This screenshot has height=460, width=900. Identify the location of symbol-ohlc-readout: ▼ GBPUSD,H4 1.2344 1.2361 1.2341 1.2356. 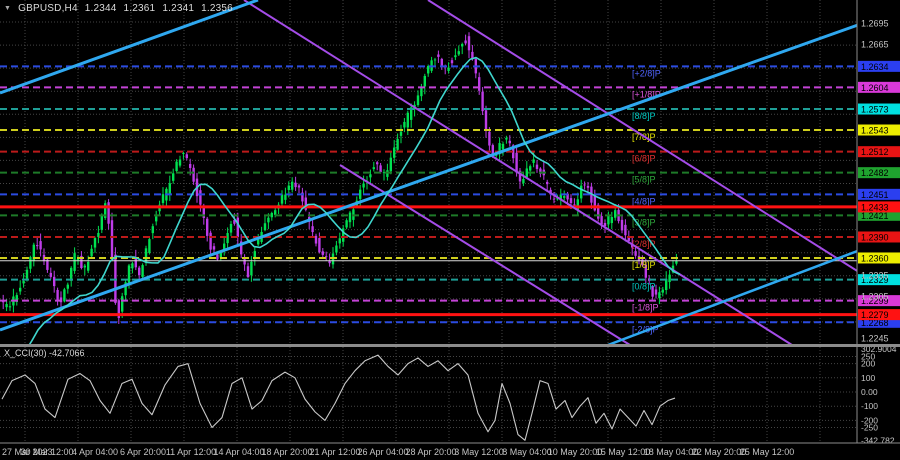
(118, 8).